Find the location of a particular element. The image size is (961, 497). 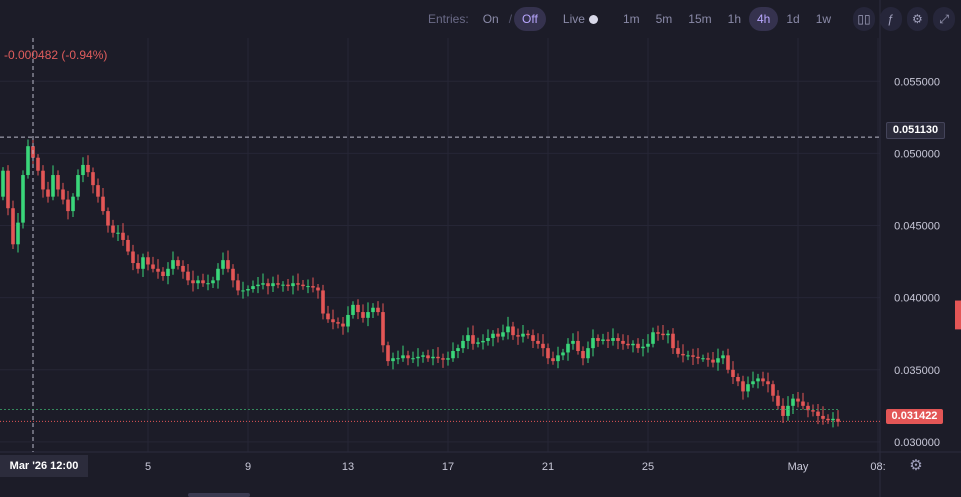

live-label: Live is located at coordinates (573, 19).